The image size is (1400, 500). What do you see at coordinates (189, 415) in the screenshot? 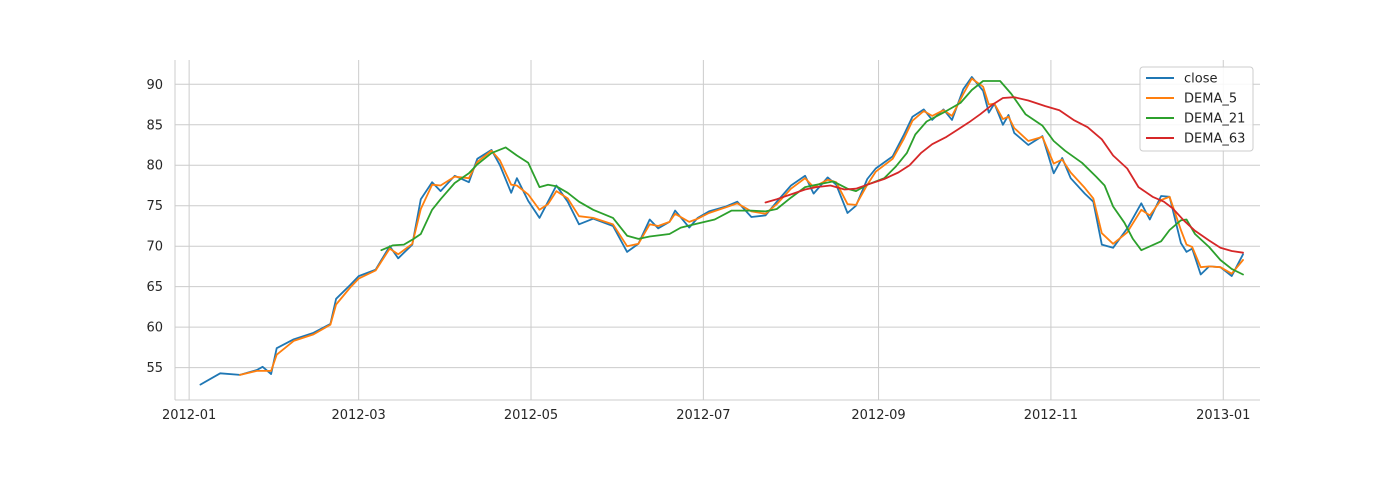
I see `x-tick-label: 2012-01` at bounding box center [189, 415].